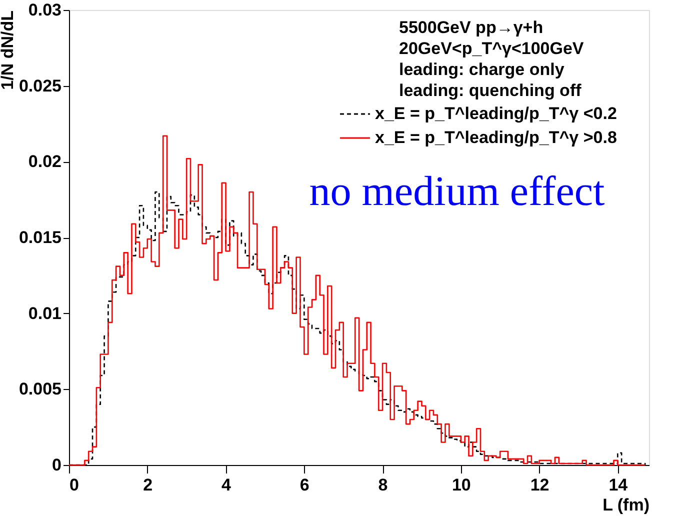 The width and height of the screenshot is (677, 525). Describe the element at coordinates (383, 485) in the screenshot. I see `x-tick-label: 8` at that location.